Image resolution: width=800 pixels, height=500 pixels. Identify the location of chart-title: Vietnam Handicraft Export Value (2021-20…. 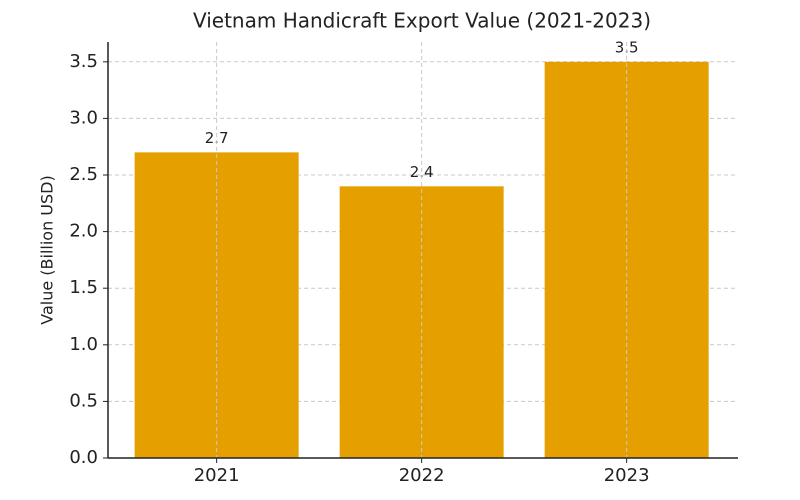
(422, 21).